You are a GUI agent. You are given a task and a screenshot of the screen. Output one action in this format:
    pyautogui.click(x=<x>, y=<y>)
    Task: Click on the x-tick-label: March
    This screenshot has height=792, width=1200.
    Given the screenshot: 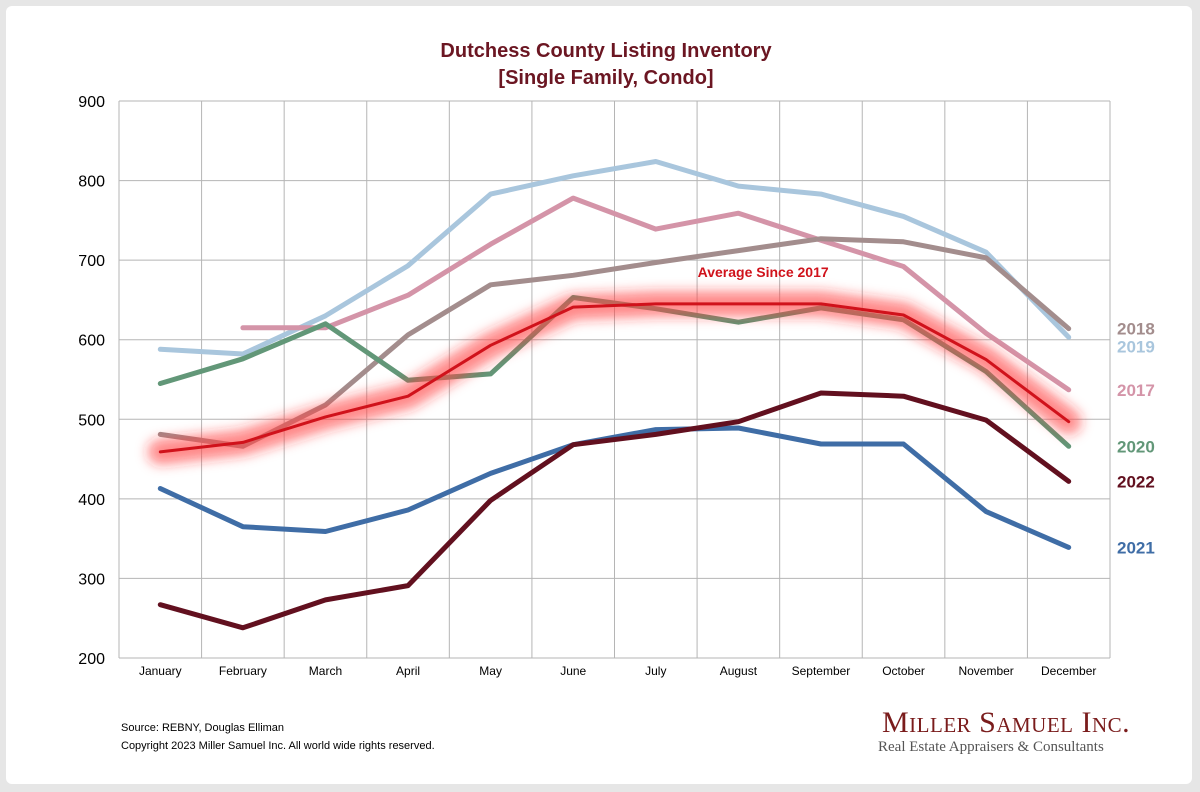 What is the action you would take?
    pyautogui.click(x=325, y=671)
    